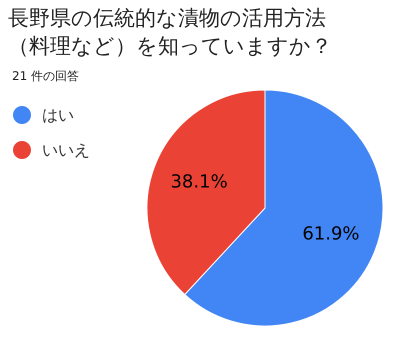 This screenshot has height=350, width=400. Describe the element at coordinates (46, 76) in the screenshot. I see `chart-subtitle: 21 件の回答` at that location.